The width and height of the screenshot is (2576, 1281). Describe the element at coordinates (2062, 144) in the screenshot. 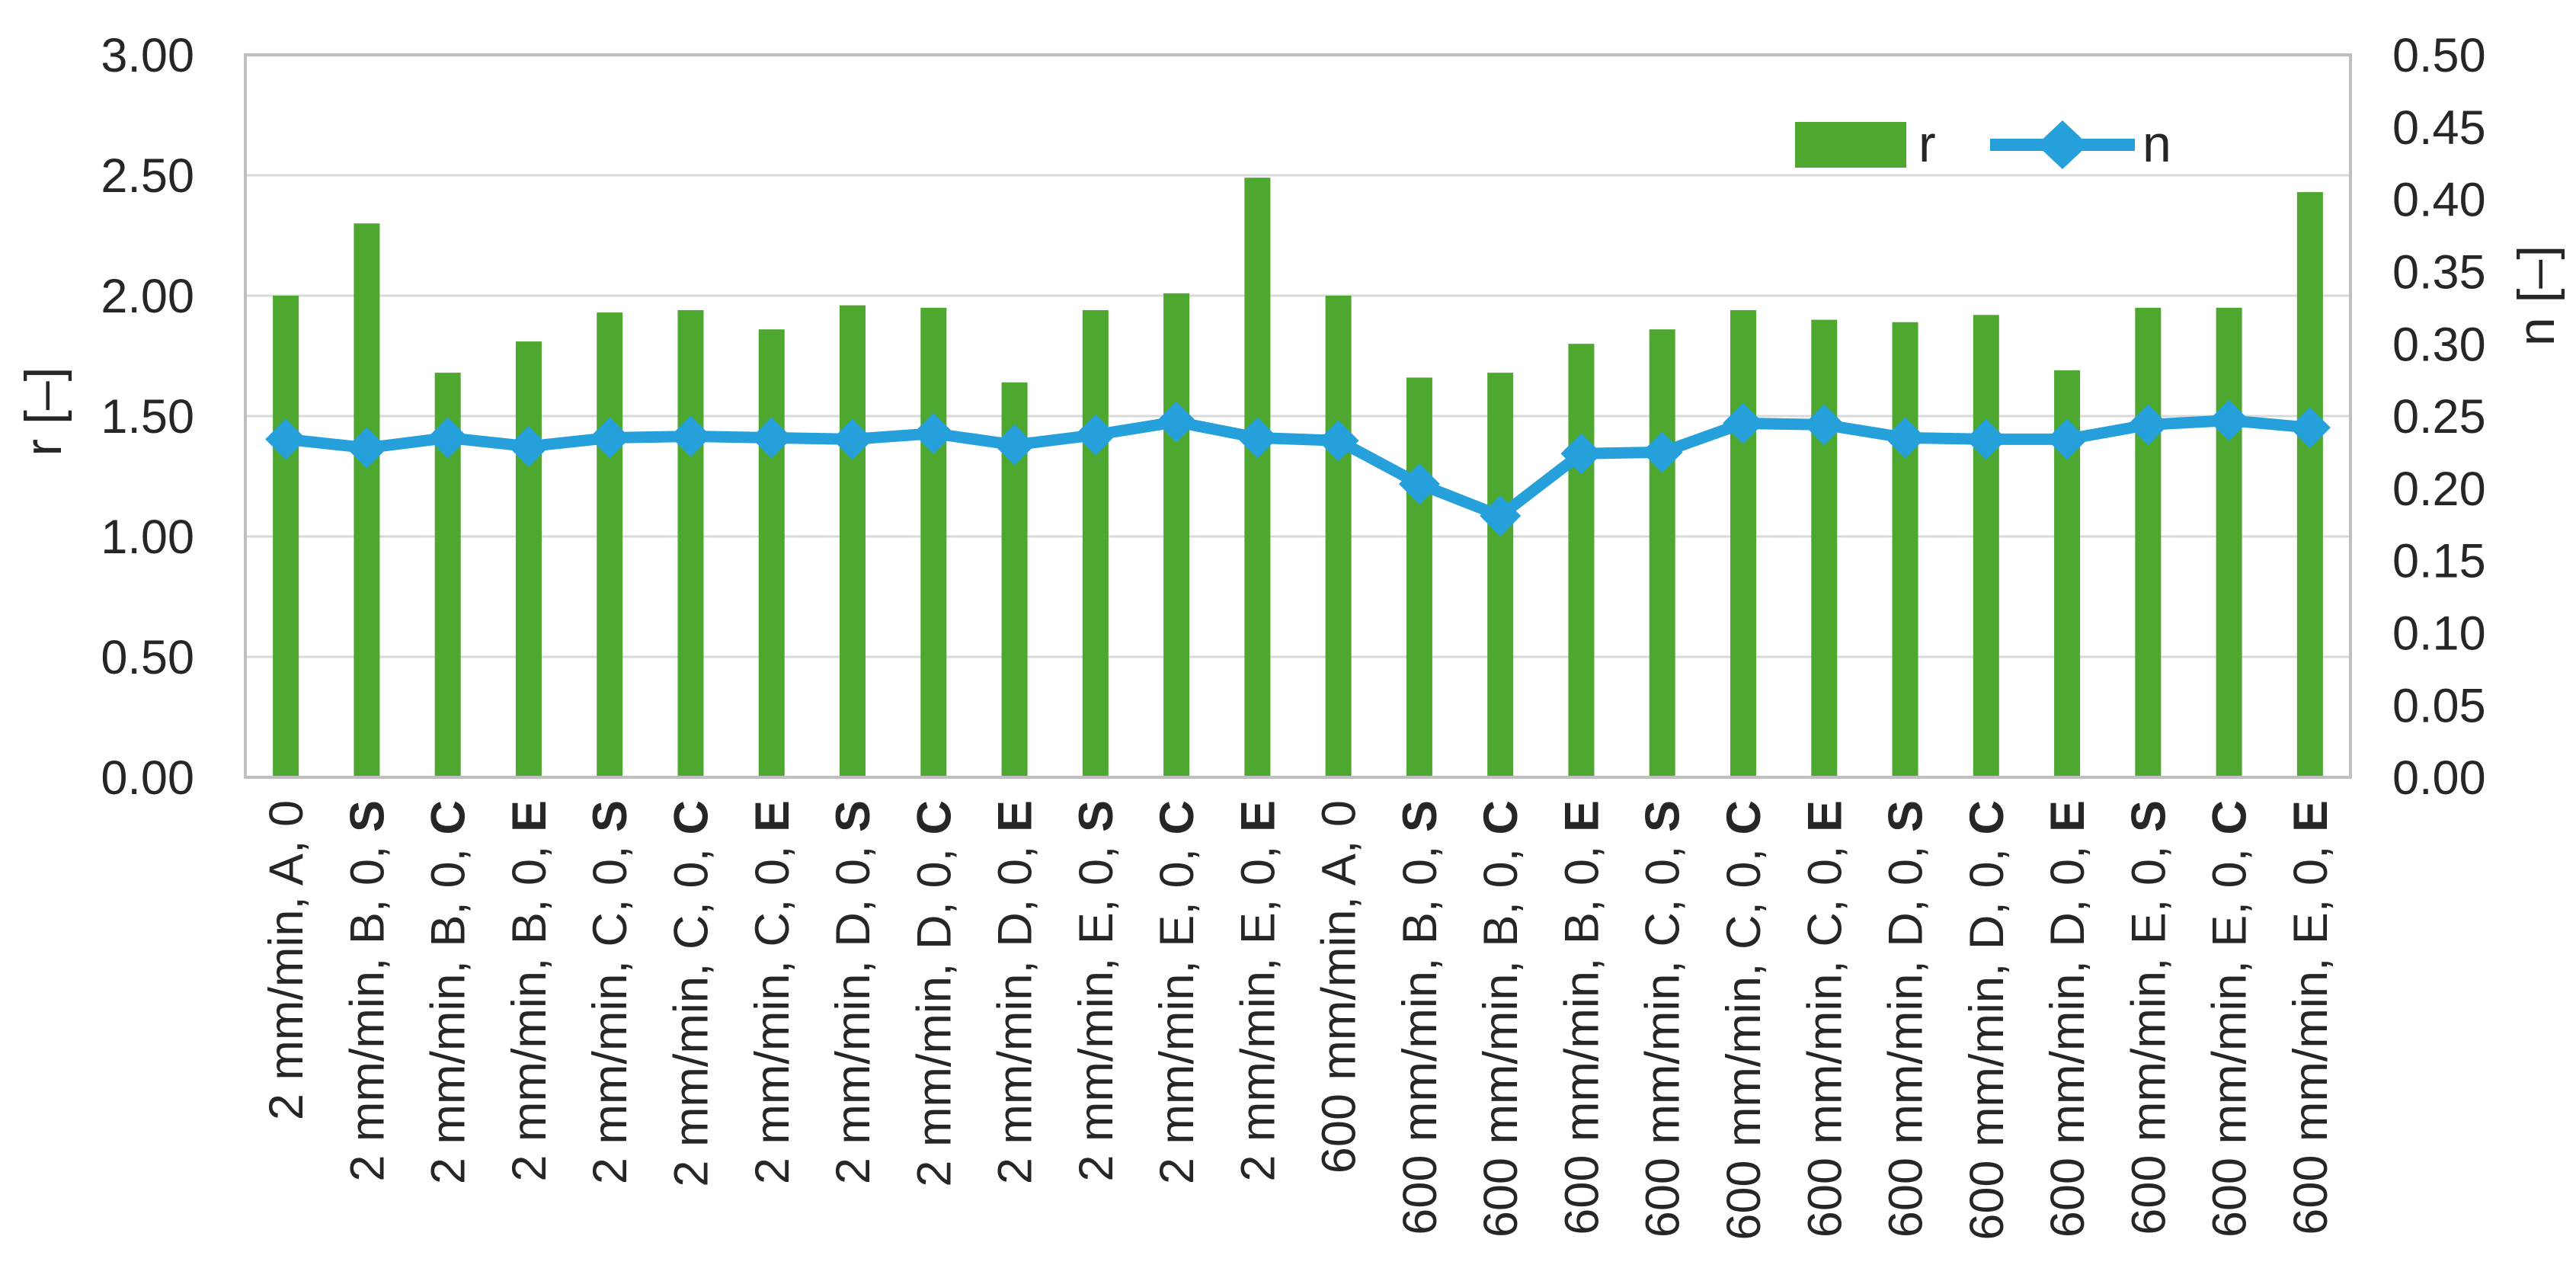

I see `legend-marker-n` at that location.